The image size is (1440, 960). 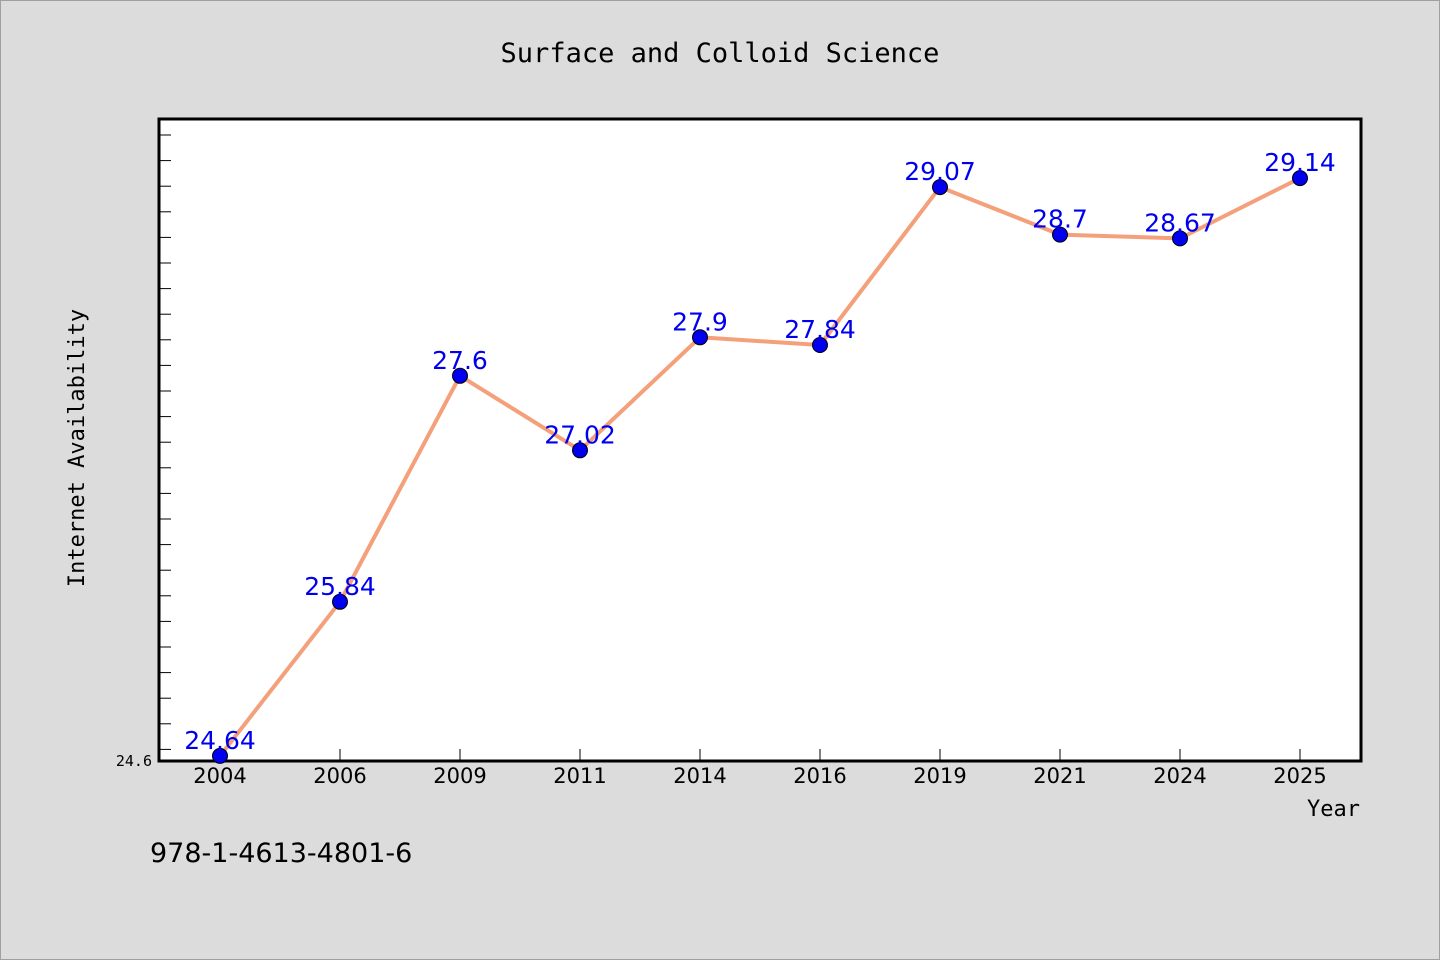 I want to click on x-tick-label: 2004, so click(x=219, y=776).